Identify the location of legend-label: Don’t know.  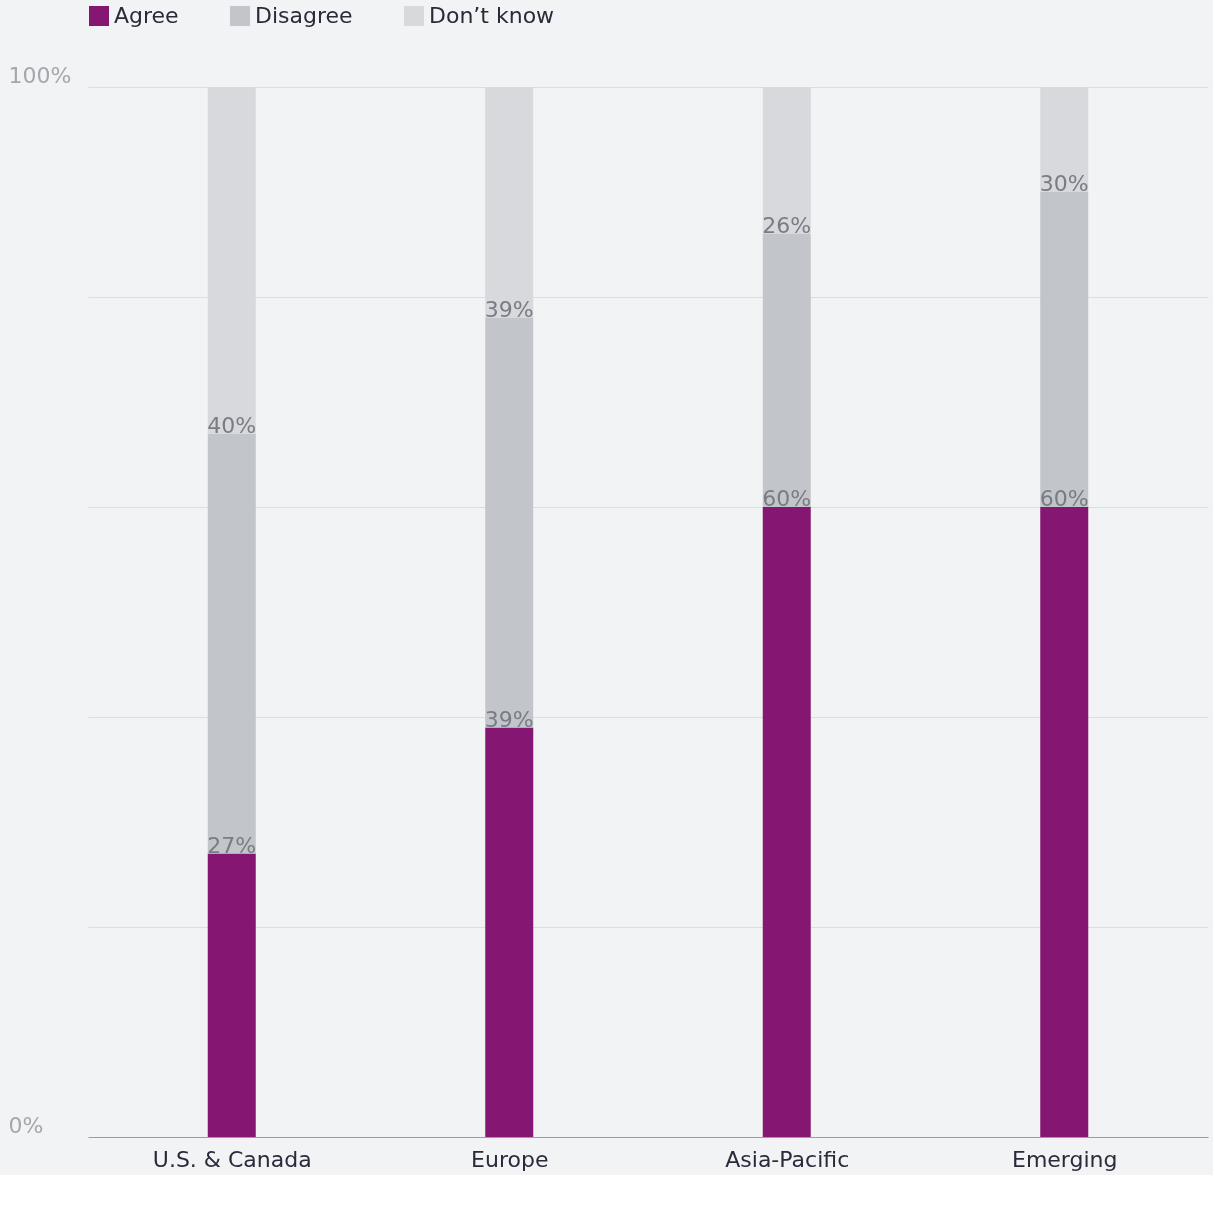
(492, 15).